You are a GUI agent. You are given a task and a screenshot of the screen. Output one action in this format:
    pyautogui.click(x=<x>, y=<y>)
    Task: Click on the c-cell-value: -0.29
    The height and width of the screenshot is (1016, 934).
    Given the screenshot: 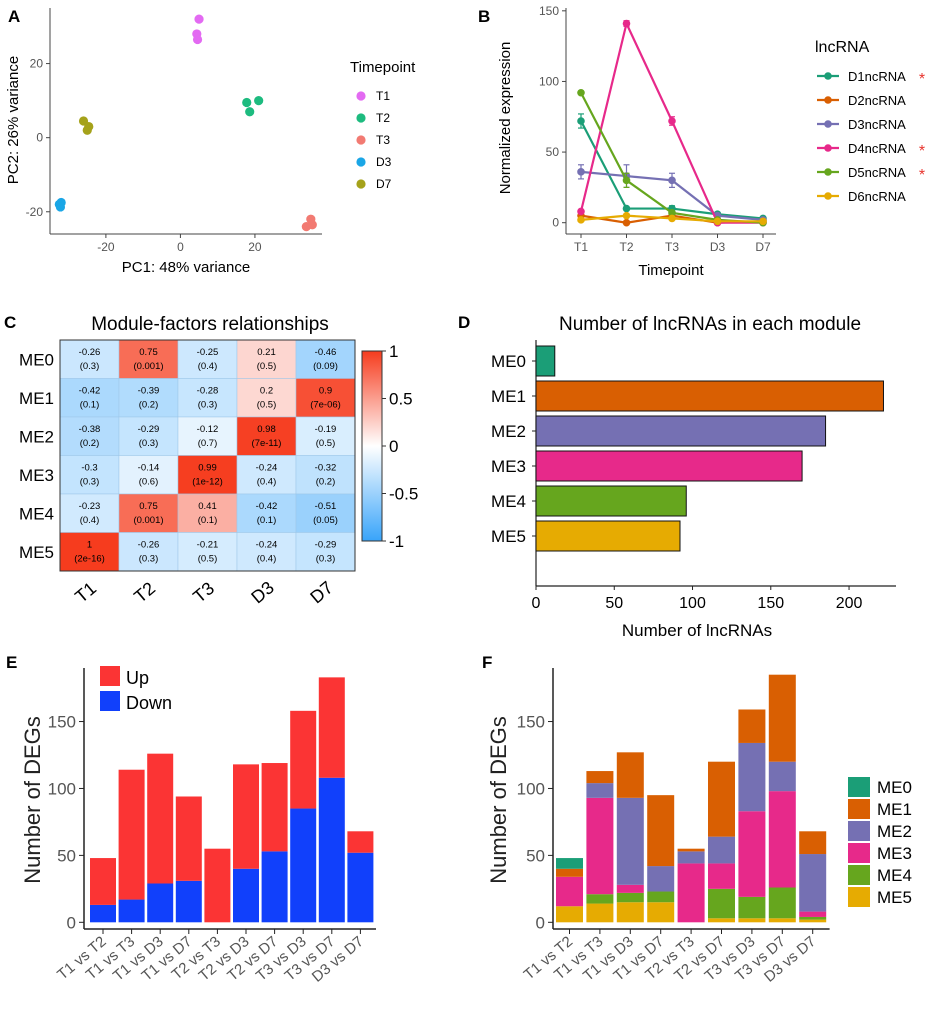 What is the action you would take?
    pyautogui.click(x=149, y=429)
    